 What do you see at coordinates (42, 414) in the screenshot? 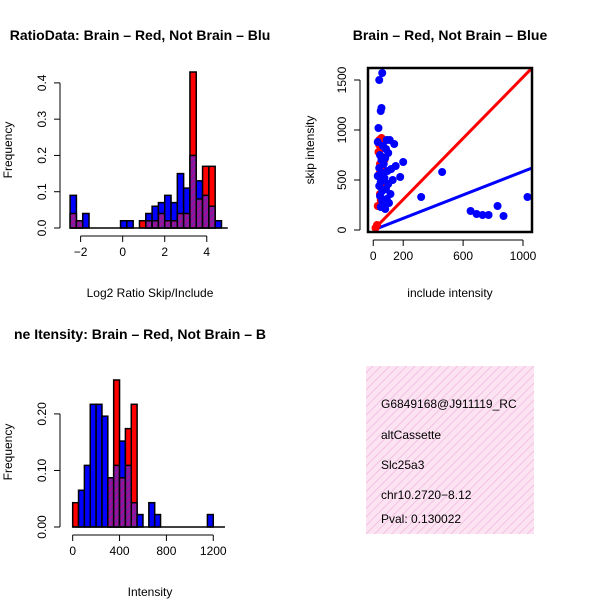
I see `intensity-histogram-y-tick-label: 0.20` at bounding box center [42, 414].